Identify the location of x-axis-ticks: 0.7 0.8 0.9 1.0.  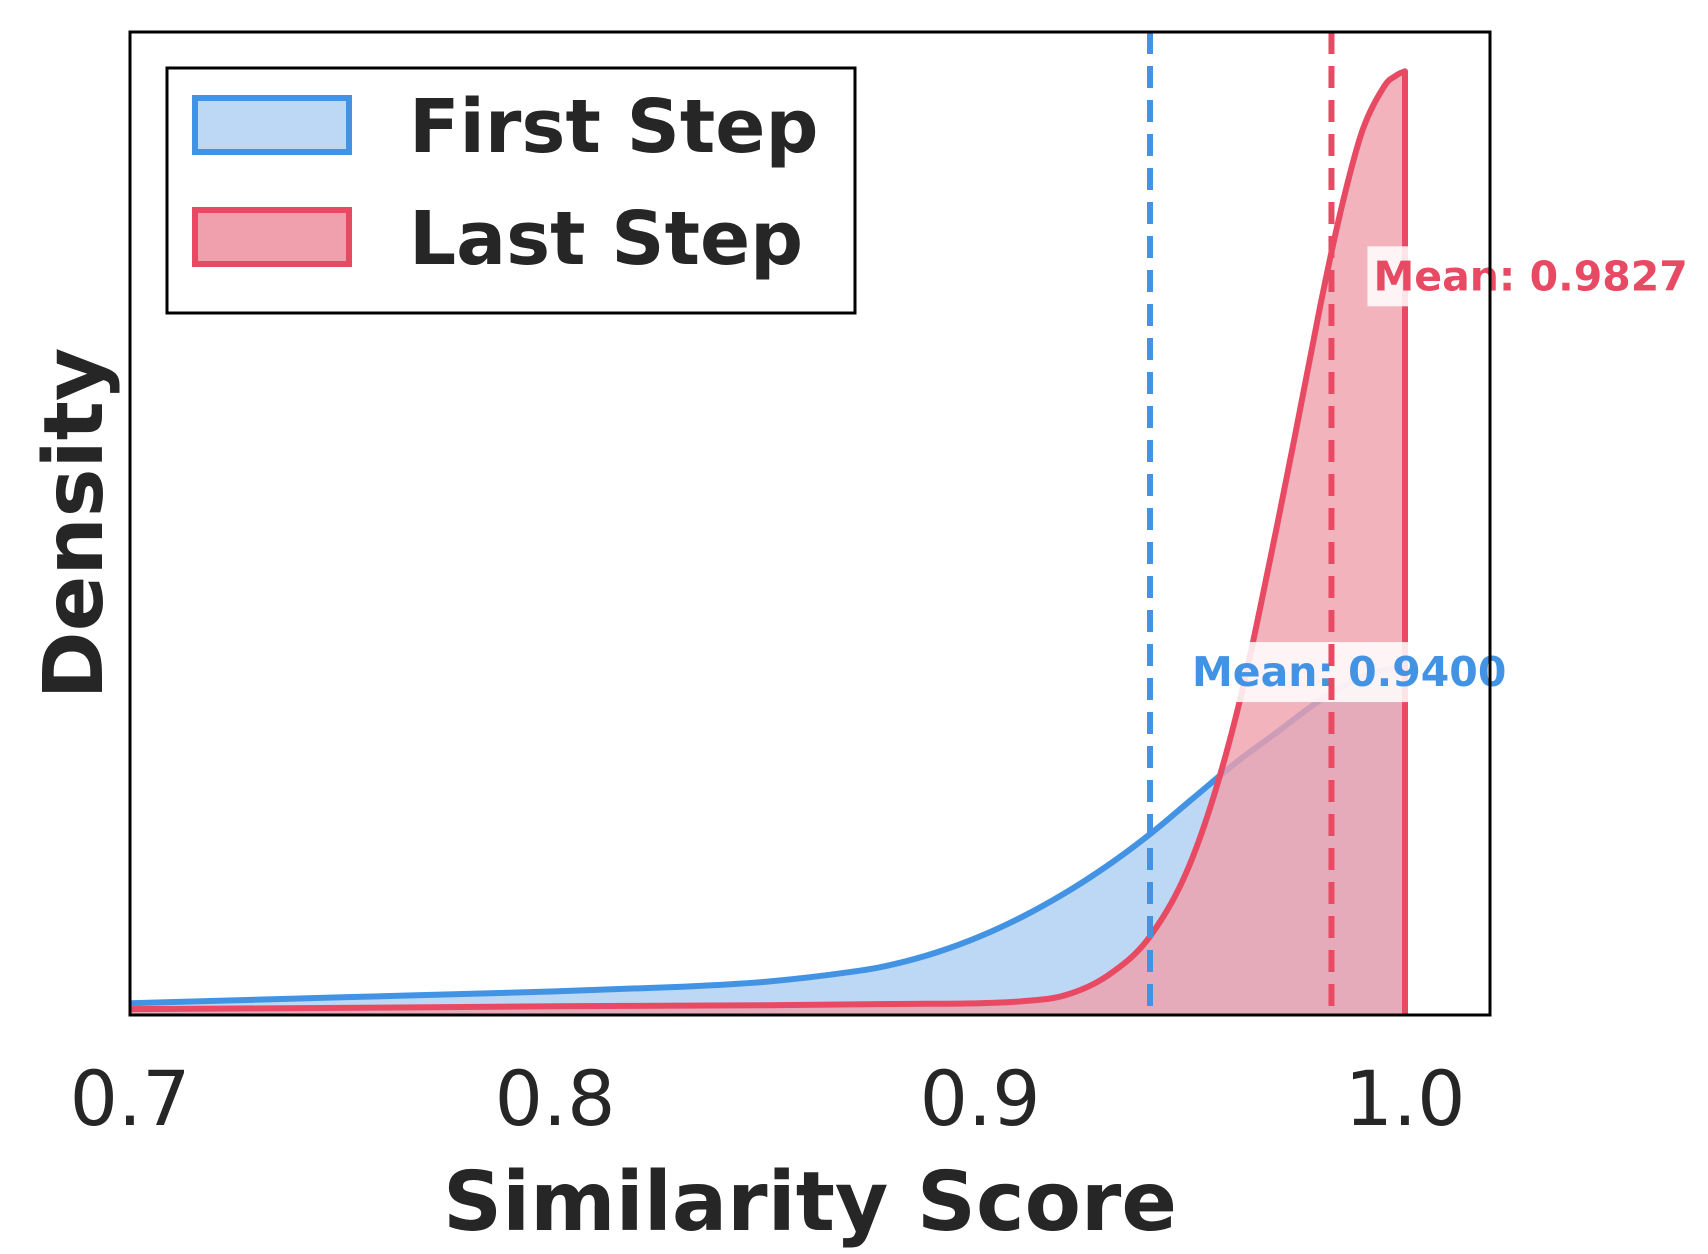
(768, 1098).